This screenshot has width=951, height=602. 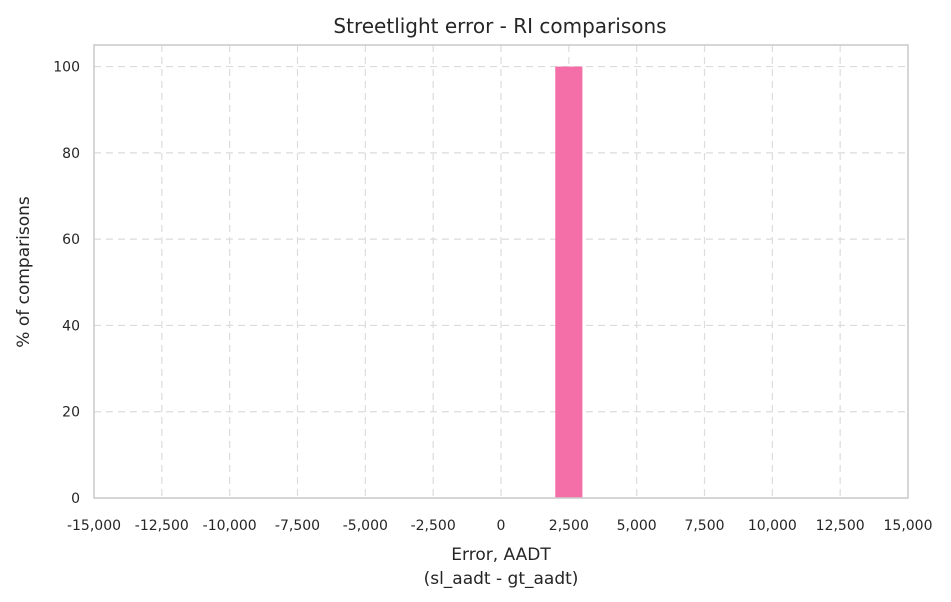 What do you see at coordinates (704, 526) in the screenshot?
I see `x-tick-label: 7,500` at bounding box center [704, 526].